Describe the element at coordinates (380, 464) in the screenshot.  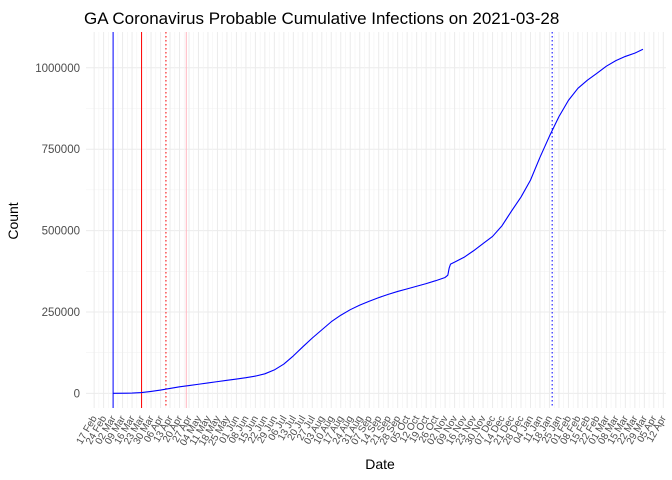
I see `x-axis-title: Date` at that location.